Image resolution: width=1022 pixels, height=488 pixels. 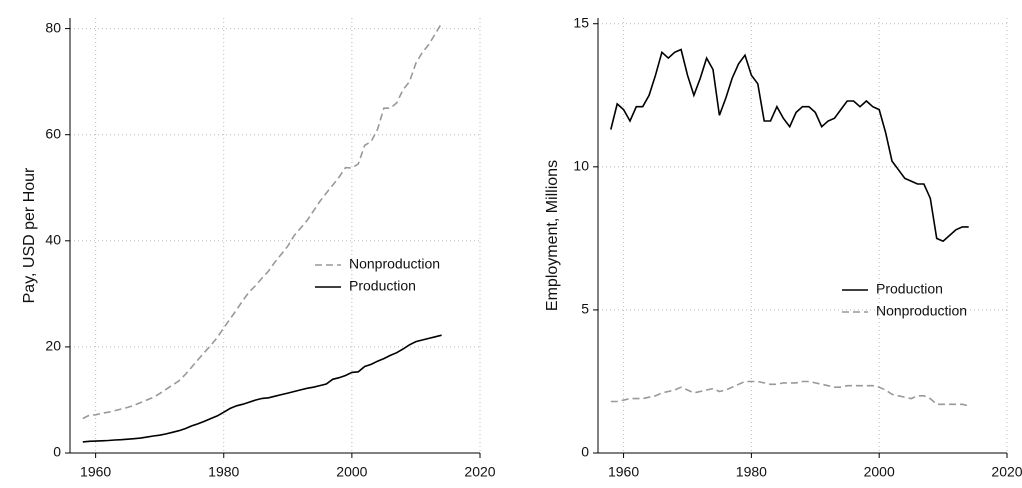 I want to click on y-tick-label: 5, so click(x=585, y=309).